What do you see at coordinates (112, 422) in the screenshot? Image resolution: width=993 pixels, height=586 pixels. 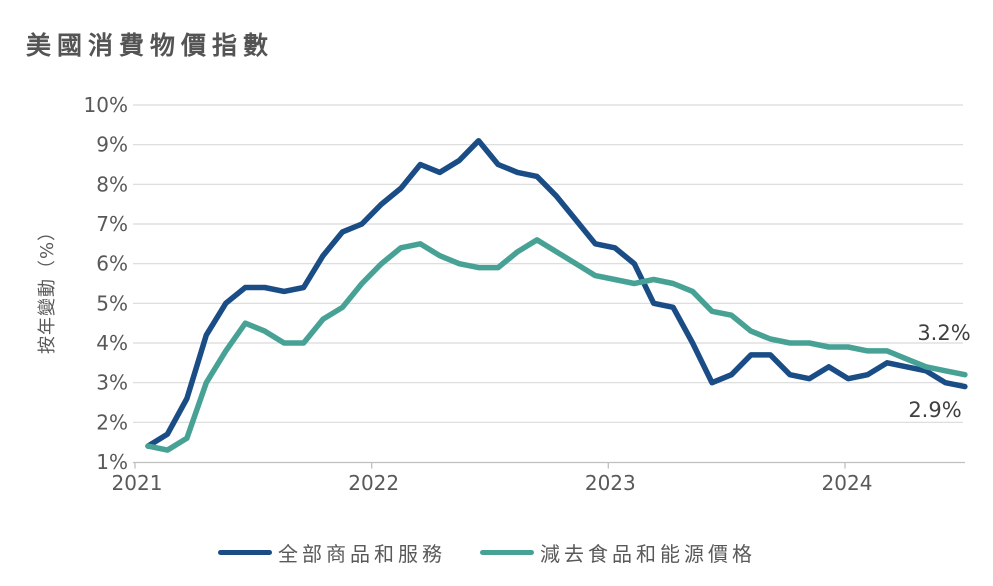 I see `y-tick-label: 2%` at bounding box center [112, 422].